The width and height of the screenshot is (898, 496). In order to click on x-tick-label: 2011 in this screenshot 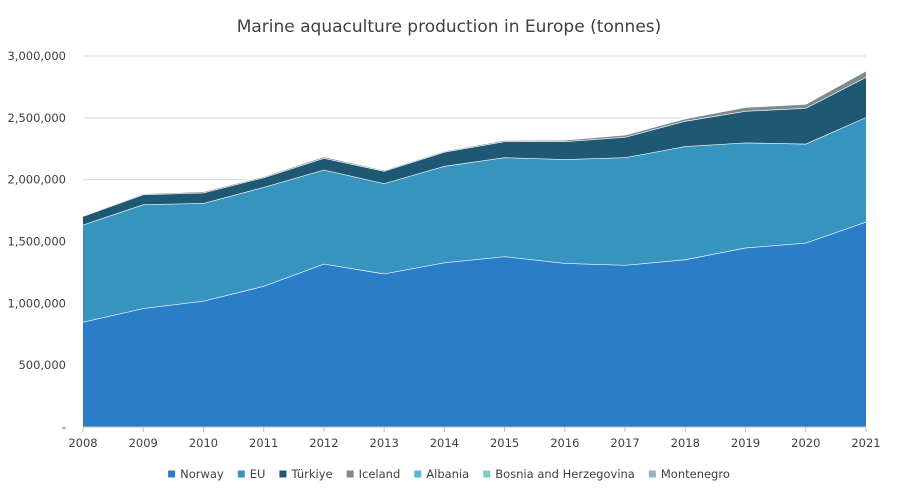, I will do `click(263, 443)`.